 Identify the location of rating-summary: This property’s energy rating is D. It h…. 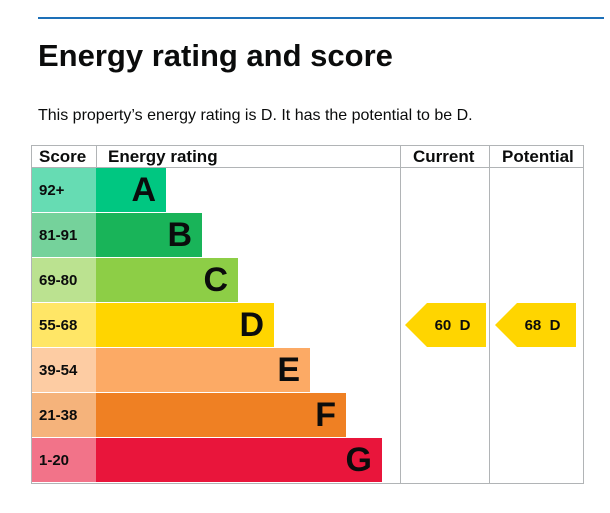
(255, 115).